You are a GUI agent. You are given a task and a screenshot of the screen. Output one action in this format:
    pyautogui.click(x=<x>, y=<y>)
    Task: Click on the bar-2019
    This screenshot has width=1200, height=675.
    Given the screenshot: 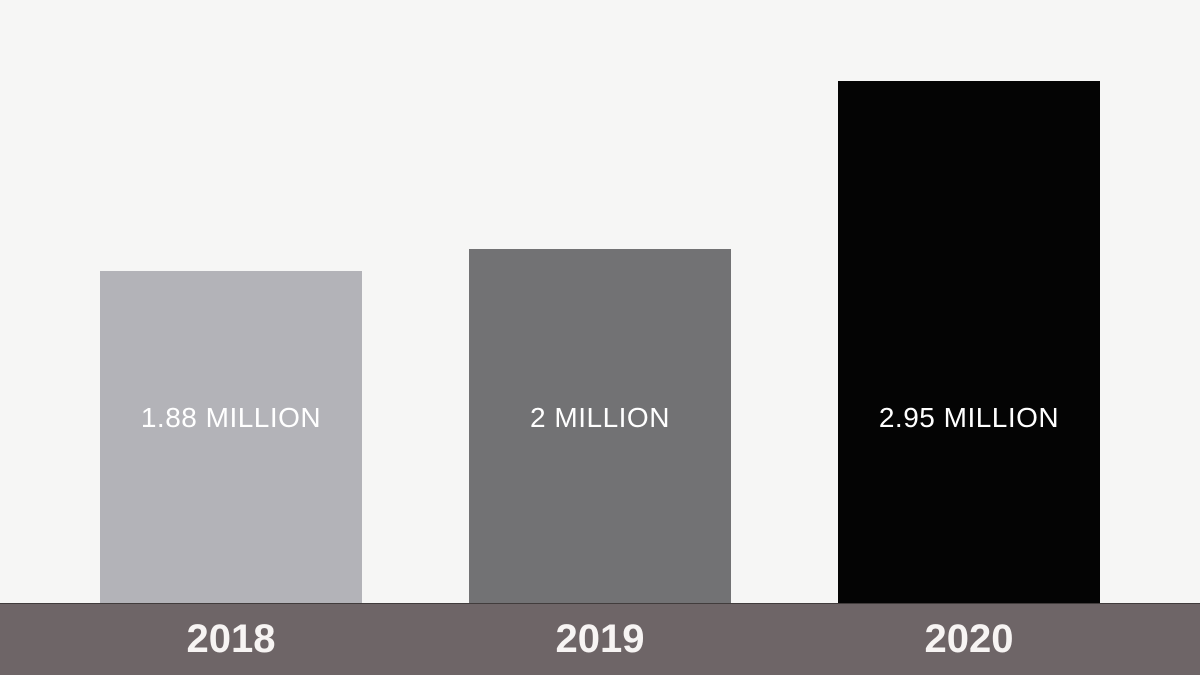 What is the action you would take?
    pyautogui.click(x=600, y=426)
    